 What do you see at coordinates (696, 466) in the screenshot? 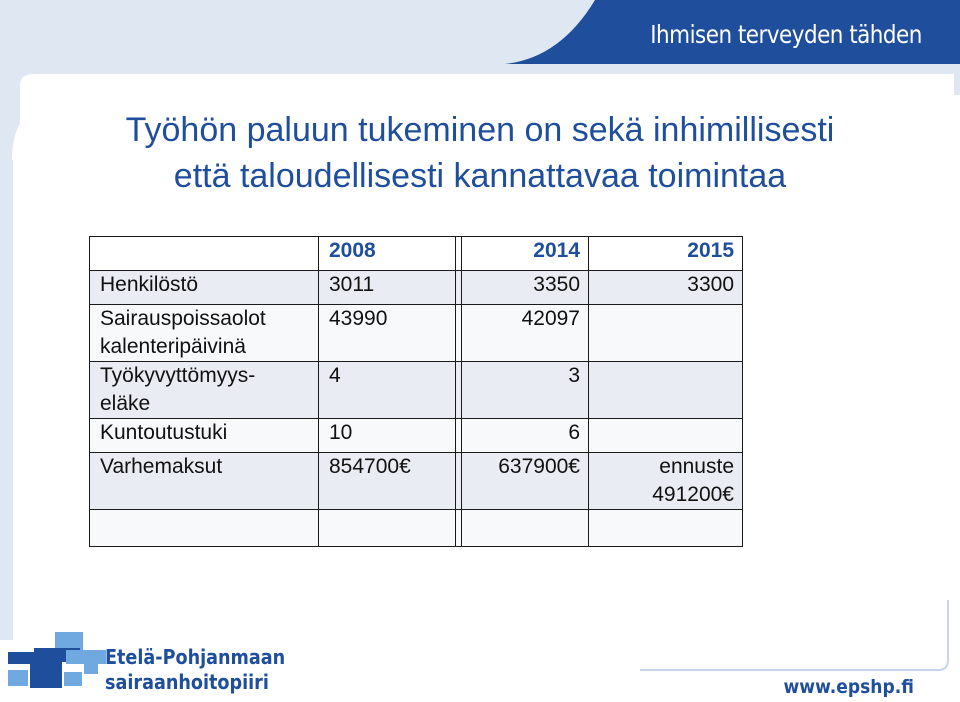
I see `cell-line: ennuste` at bounding box center [696, 466].